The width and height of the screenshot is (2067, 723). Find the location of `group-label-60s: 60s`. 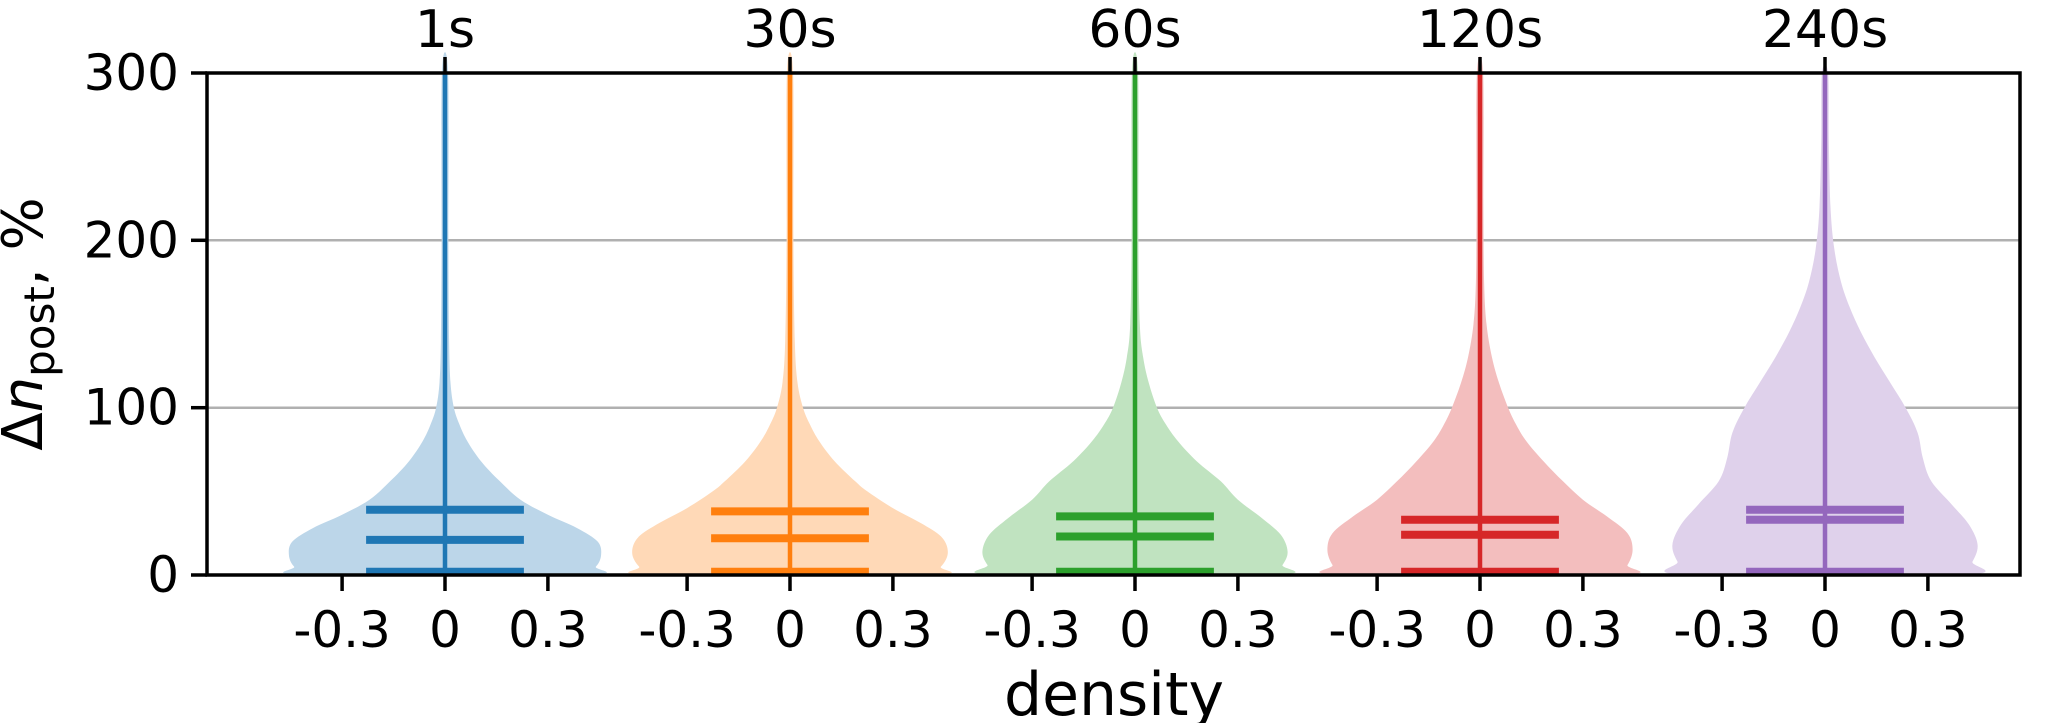

group-label-60s: 60s is located at coordinates (1134, 30).